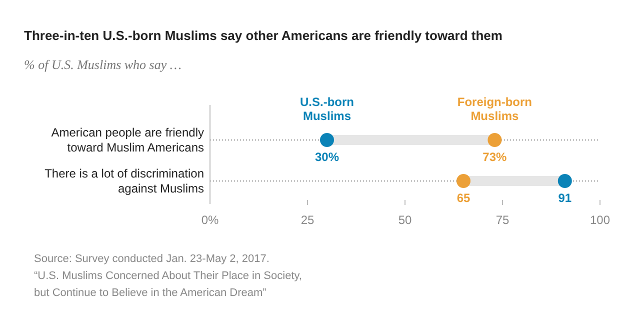 This screenshot has height=320, width=640. I want to click on x-tick-label: 50, so click(405, 220).